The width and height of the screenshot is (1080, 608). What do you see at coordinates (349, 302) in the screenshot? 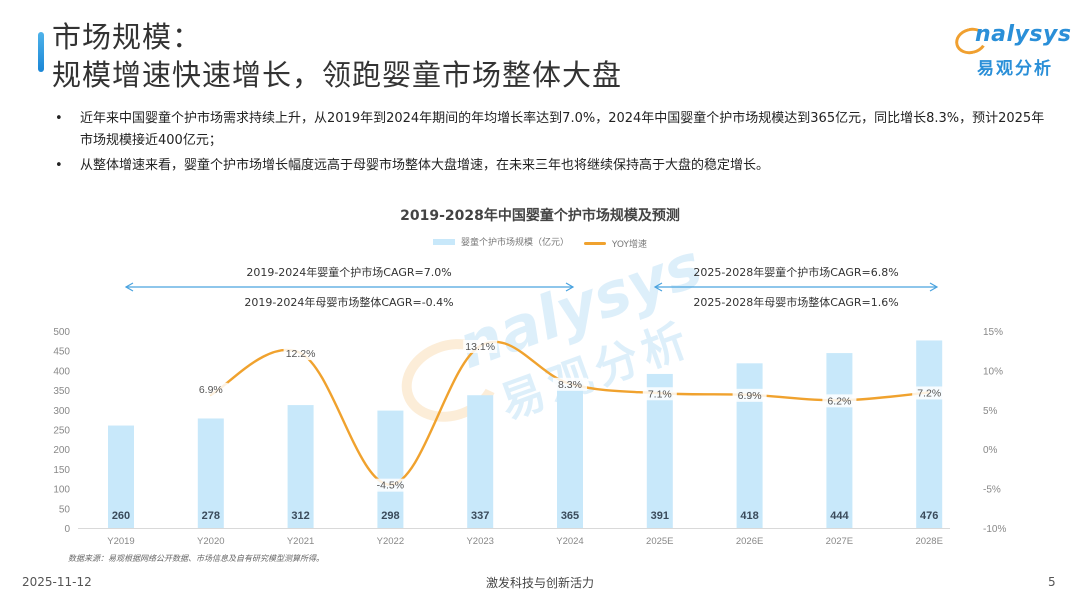
I see `cagr-left-bottom: 2019-2024年母婴市场整体CAGR=-0.4%` at bounding box center [349, 302].